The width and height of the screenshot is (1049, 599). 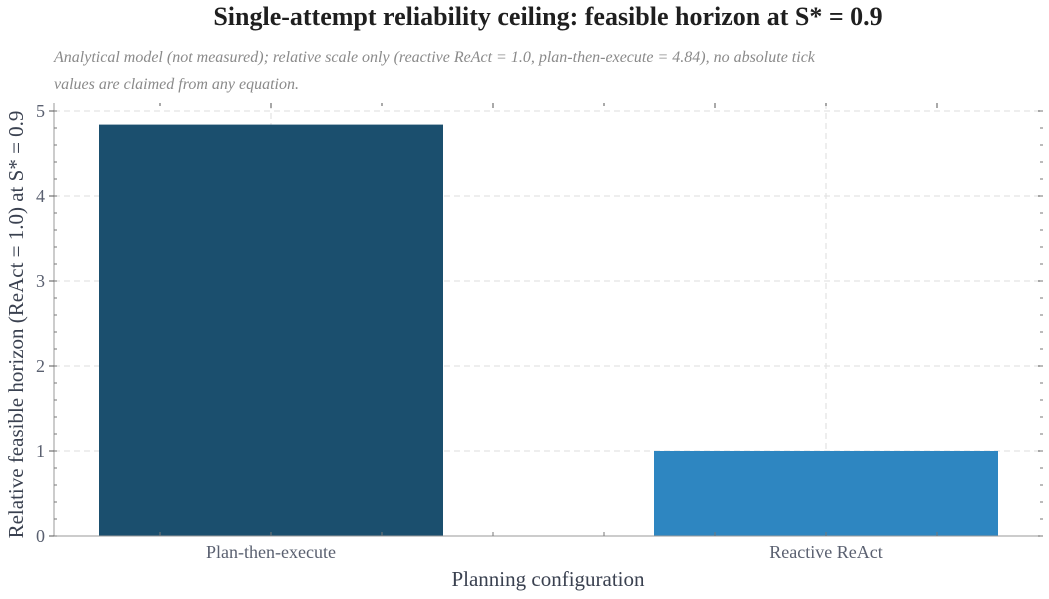 I want to click on x-category-label: Reactive ReAct, so click(x=825, y=552).